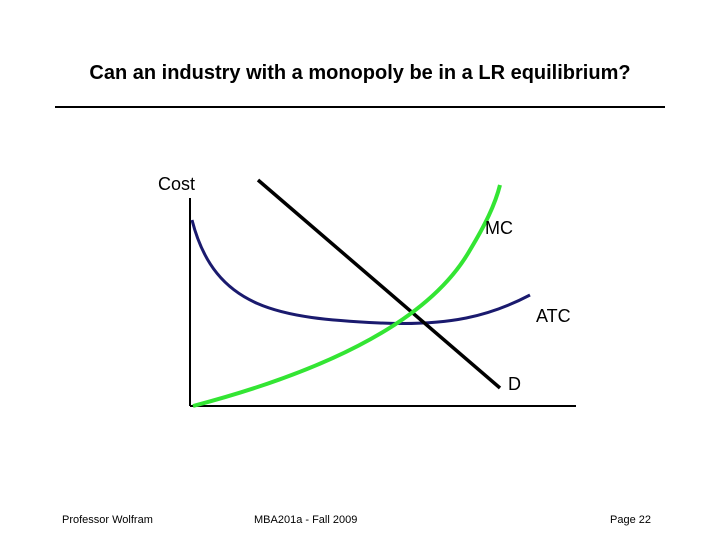 Image resolution: width=720 pixels, height=540 pixels. I want to click on title-underline, so click(360, 107).